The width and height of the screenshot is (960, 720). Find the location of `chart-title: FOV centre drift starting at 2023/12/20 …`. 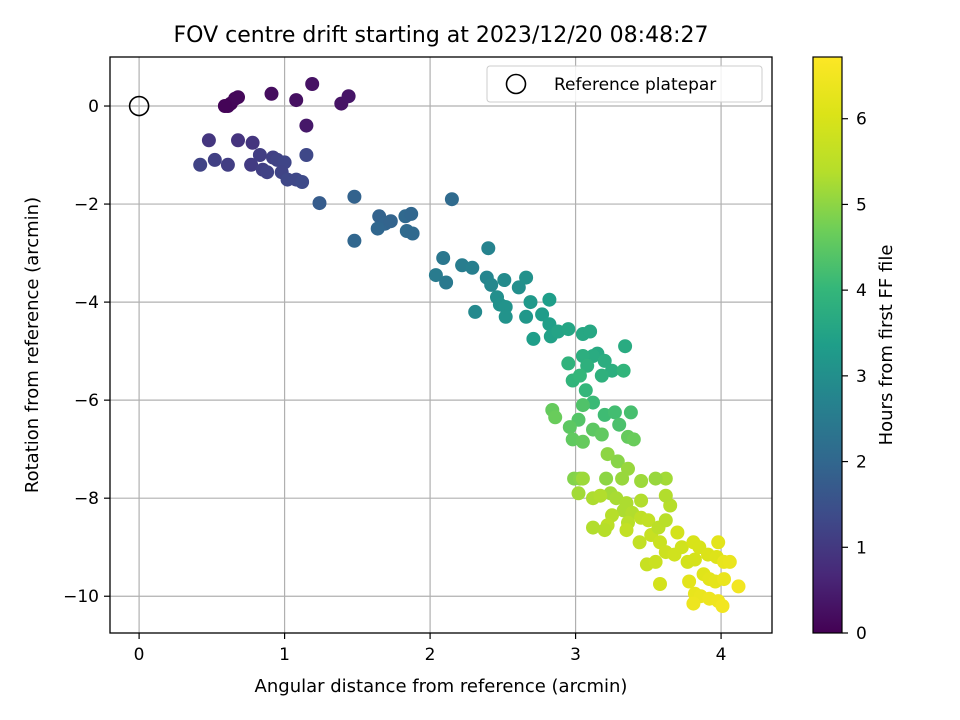

chart-title: FOV centre drift starting at 2023/12/20 … is located at coordinates (441, 35).